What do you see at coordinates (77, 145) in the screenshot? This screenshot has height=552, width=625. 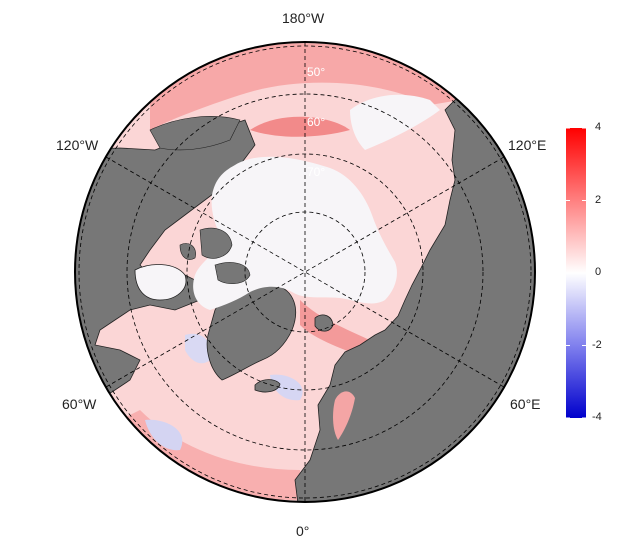 I see `longitude-label-120w: 120°W` at bounding box center [77, 145].